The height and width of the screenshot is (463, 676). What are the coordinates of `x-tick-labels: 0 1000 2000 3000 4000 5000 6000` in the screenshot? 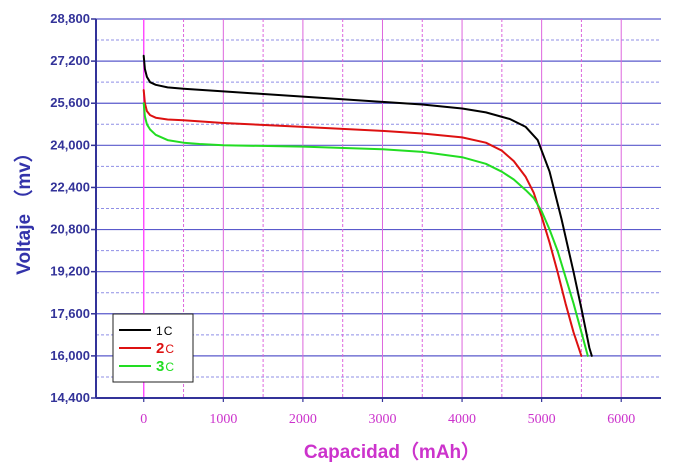 It's located at (387, 412).